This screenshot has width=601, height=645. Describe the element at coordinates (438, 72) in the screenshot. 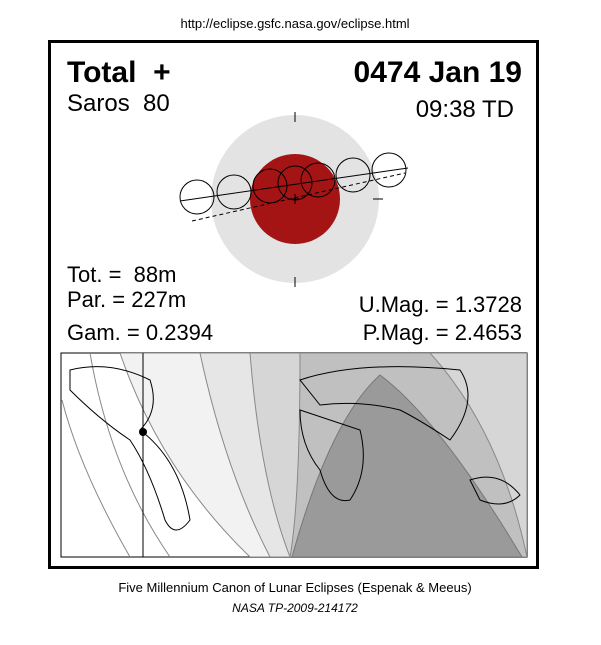

I see `eclipse-date: 0474 Jan 19` at that location.